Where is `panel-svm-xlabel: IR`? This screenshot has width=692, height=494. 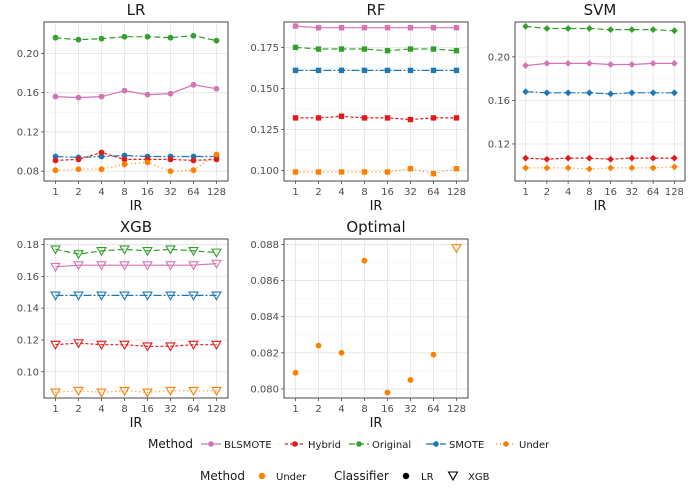
panel-svm-xlabel: IR is located at coordinates (600, 206).